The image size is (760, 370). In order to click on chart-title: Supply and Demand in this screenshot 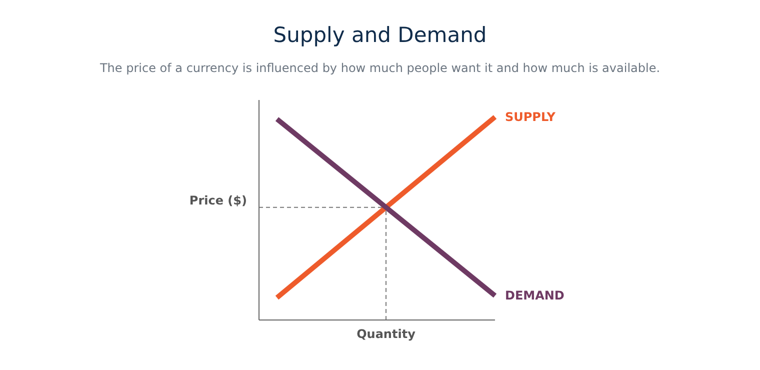, I will do `click(380, 35)`.